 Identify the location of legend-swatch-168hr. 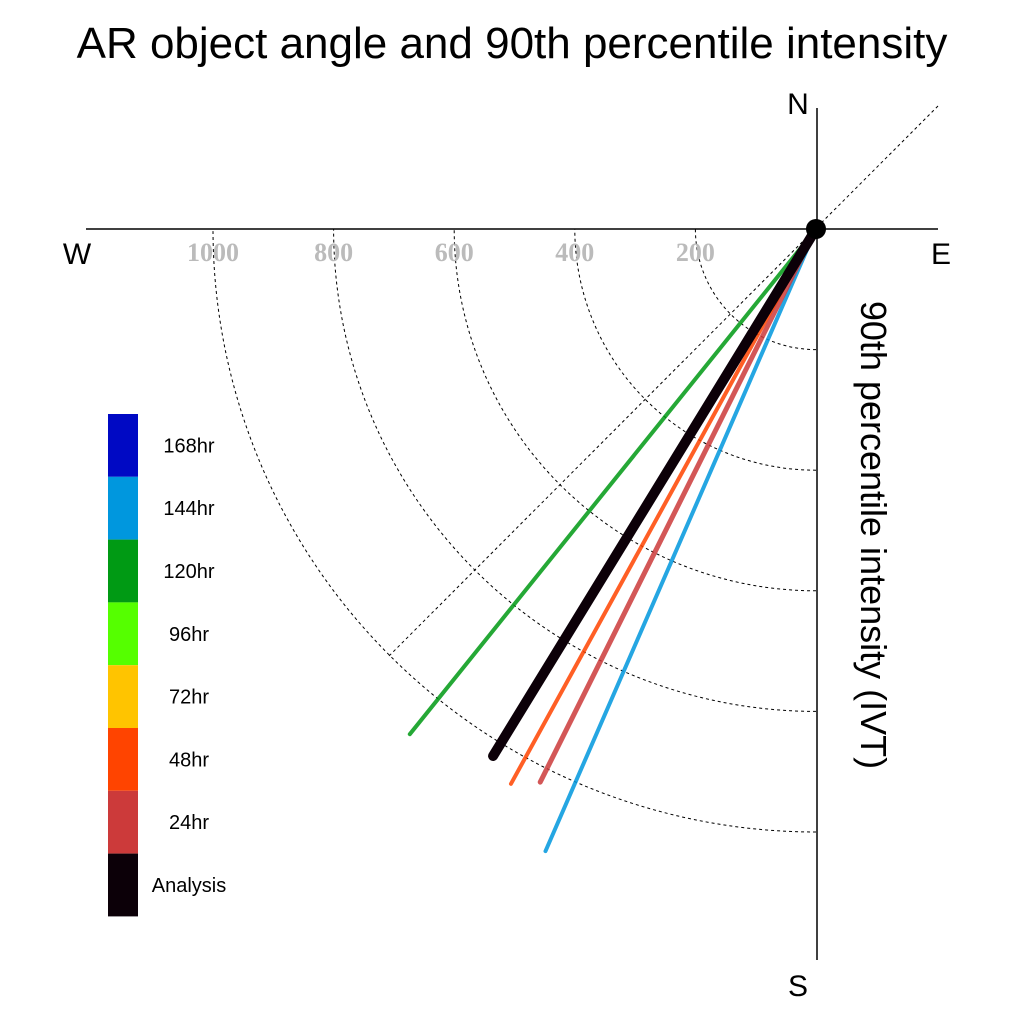
(123, 445).